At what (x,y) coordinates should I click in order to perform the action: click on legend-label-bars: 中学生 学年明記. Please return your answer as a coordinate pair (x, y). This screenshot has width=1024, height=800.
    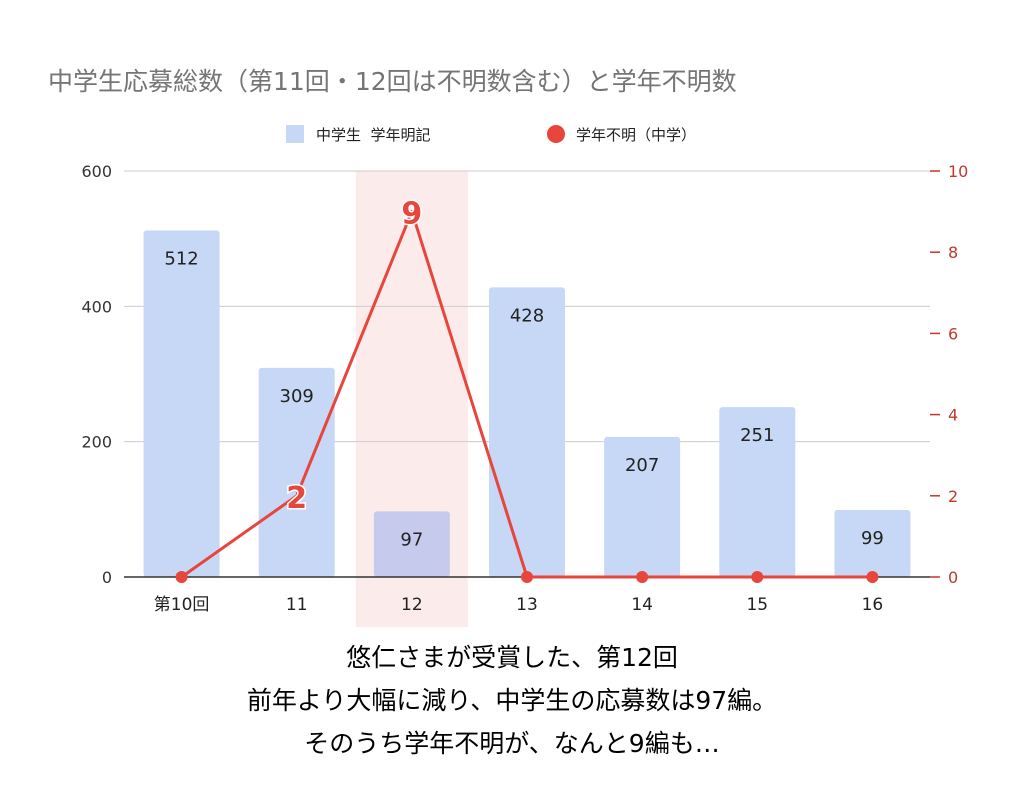
    Looking at the image, I should click on (373, 135).